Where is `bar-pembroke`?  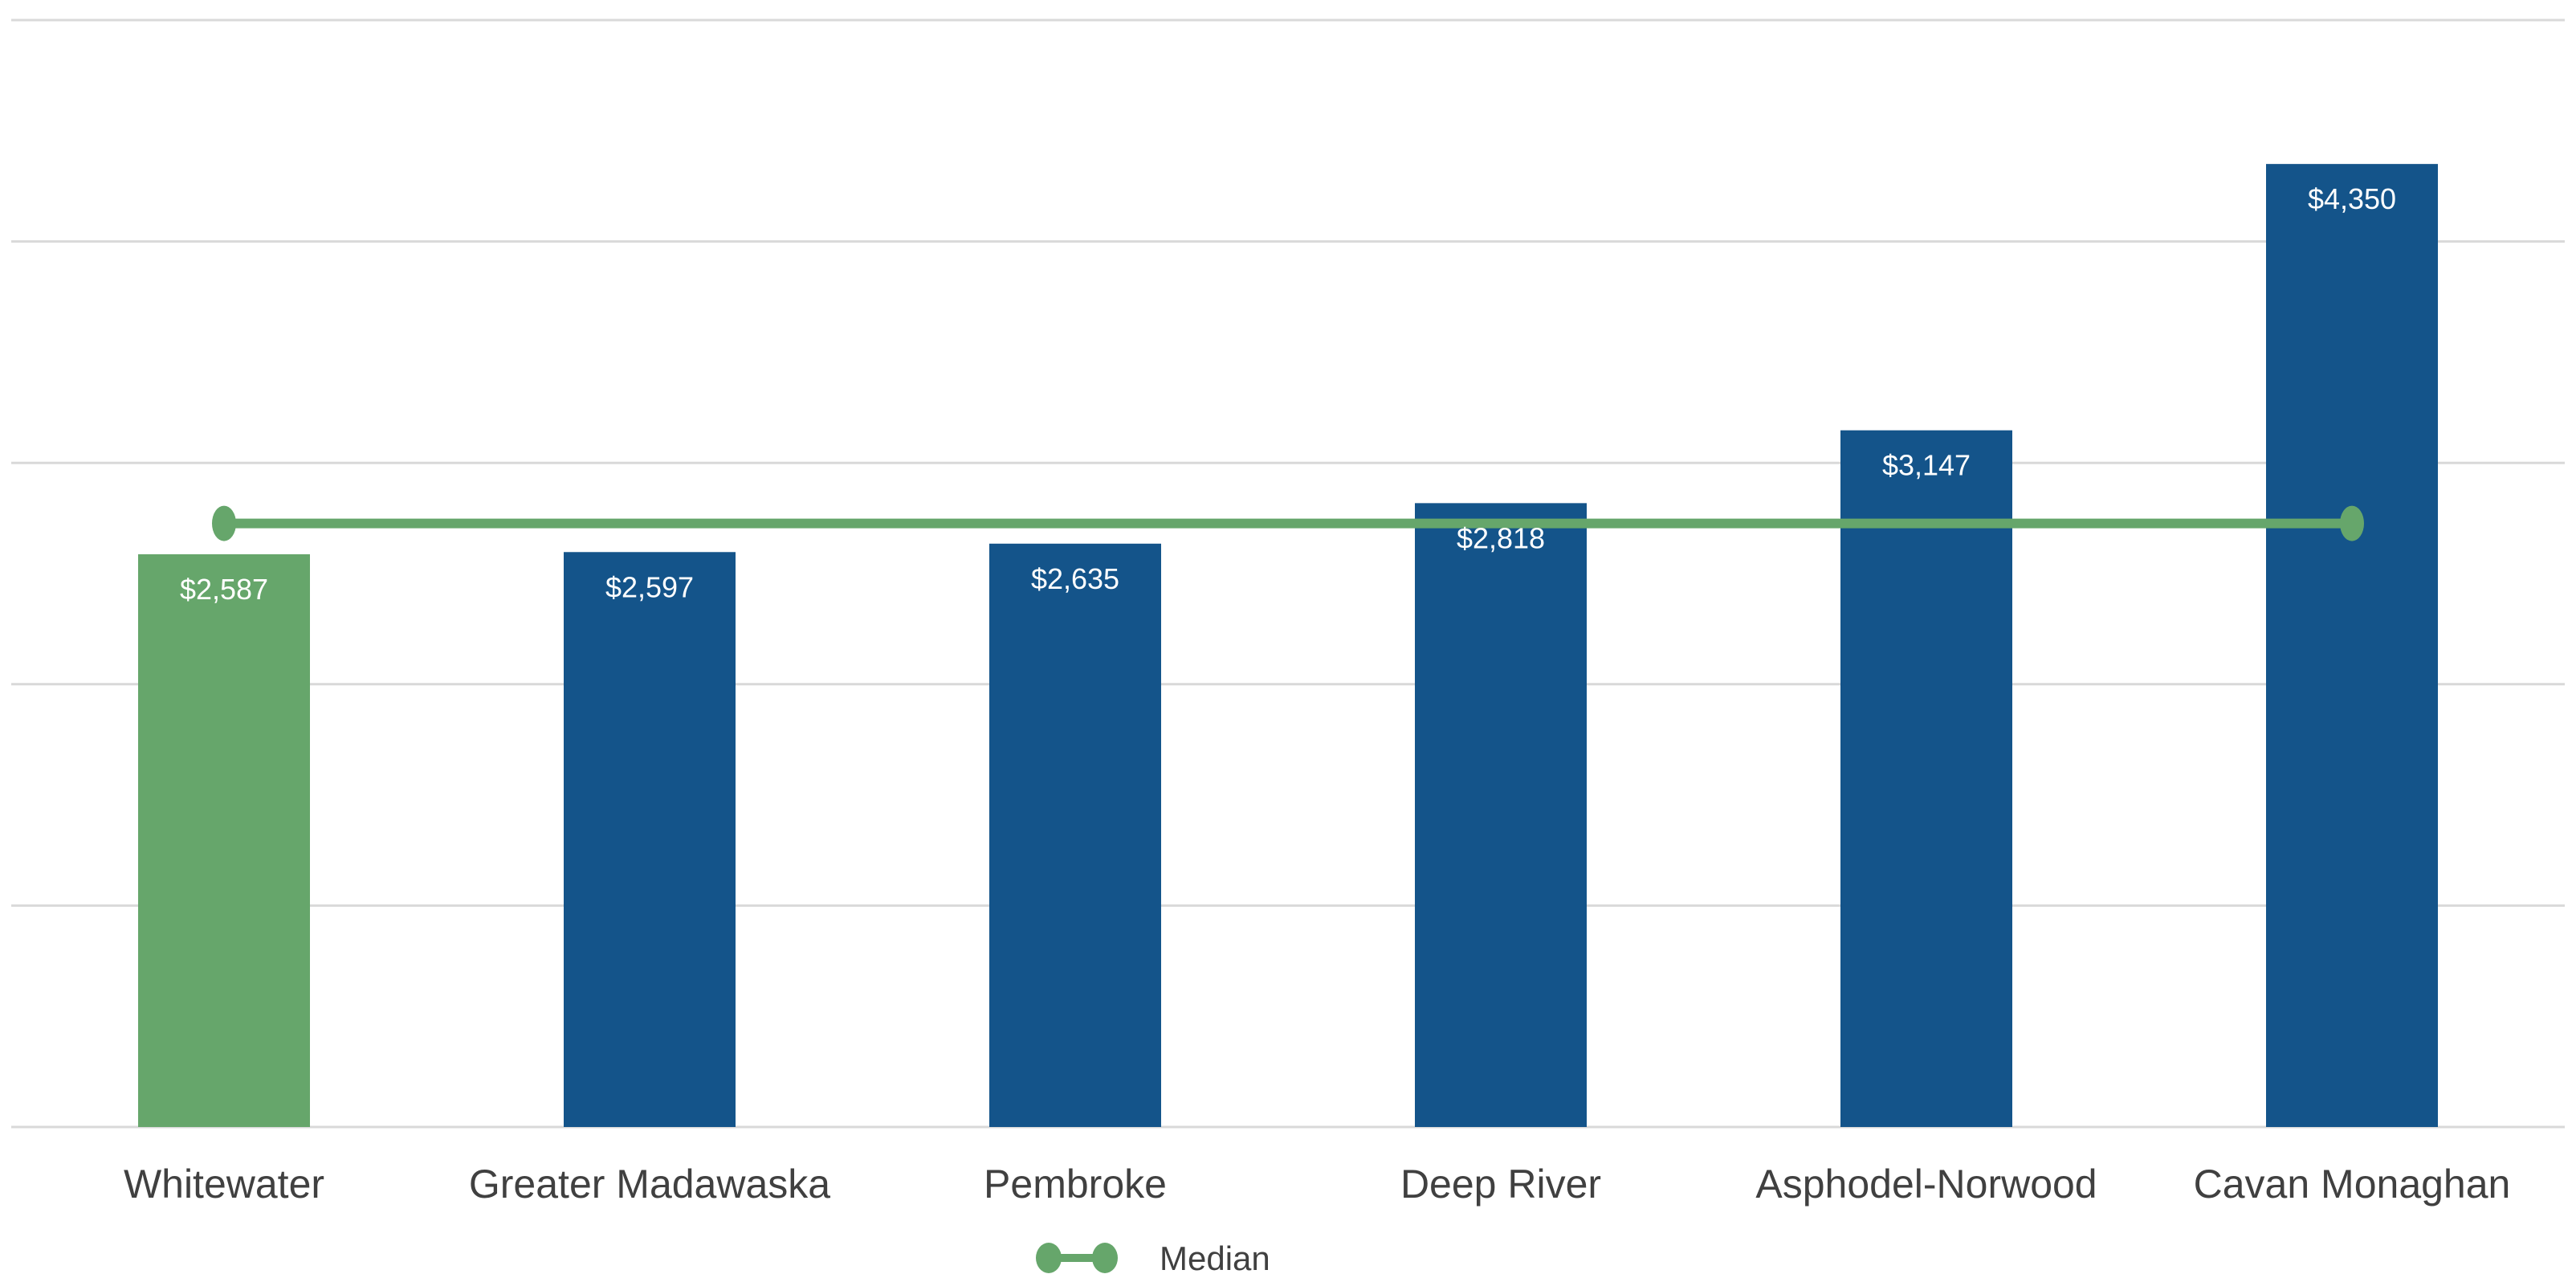 bar-pembroke is located at coordinates (1075, 835).